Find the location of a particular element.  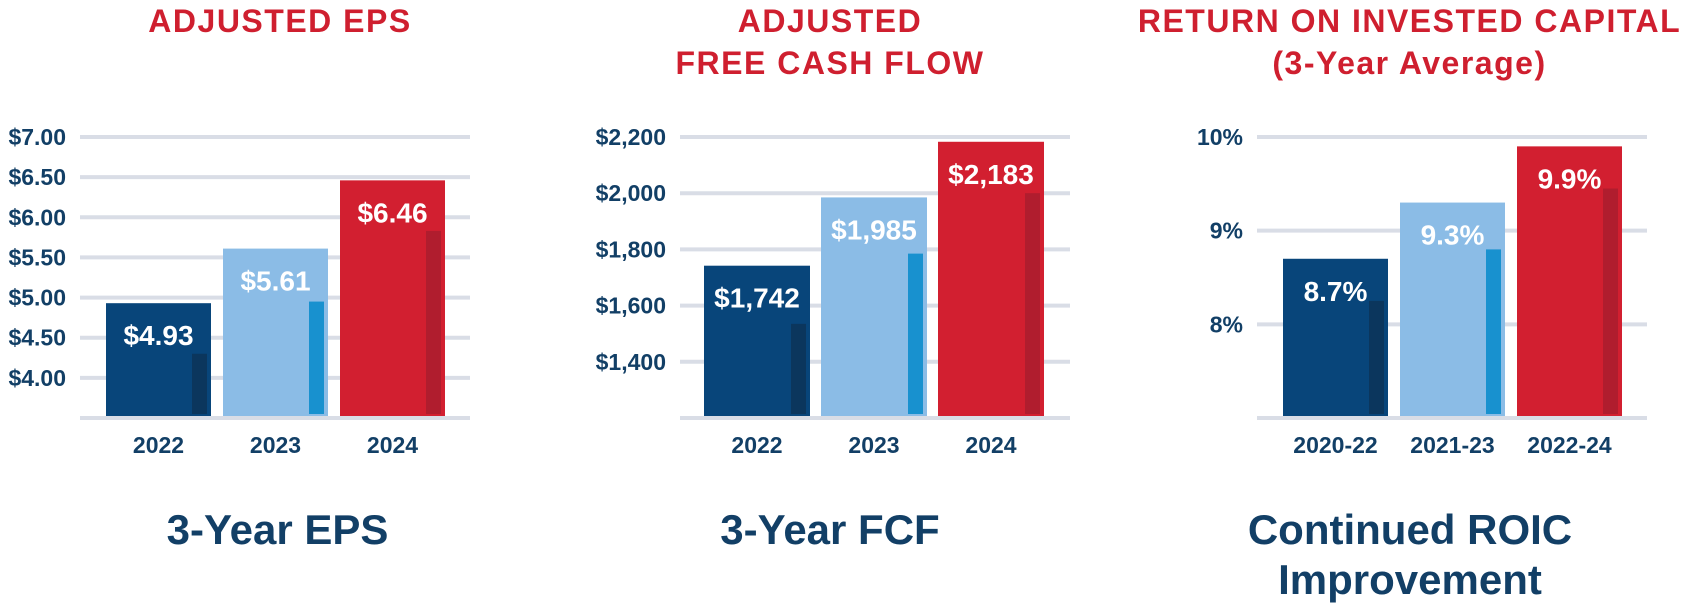

chart-caption: 3-Year FCF is located at coordinates (830, 529).